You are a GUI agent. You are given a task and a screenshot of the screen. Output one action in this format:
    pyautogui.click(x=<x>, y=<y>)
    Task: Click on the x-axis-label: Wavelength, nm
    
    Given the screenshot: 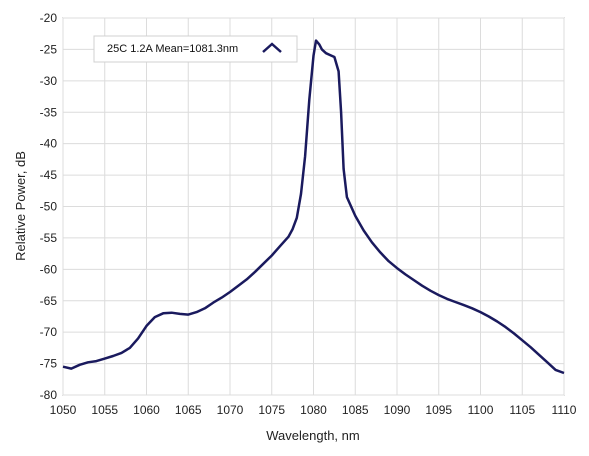 What is the action you would take?
    pyautogui.click(x=312, y=435)
    